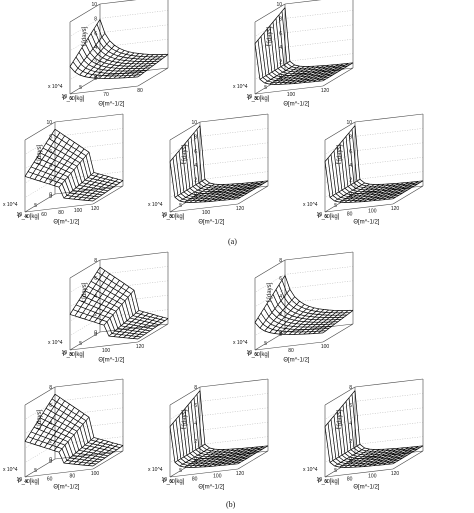  Describe the element at coordinates (50, 460) in the screenshot. I see `z-tick-label: 0` at that location.